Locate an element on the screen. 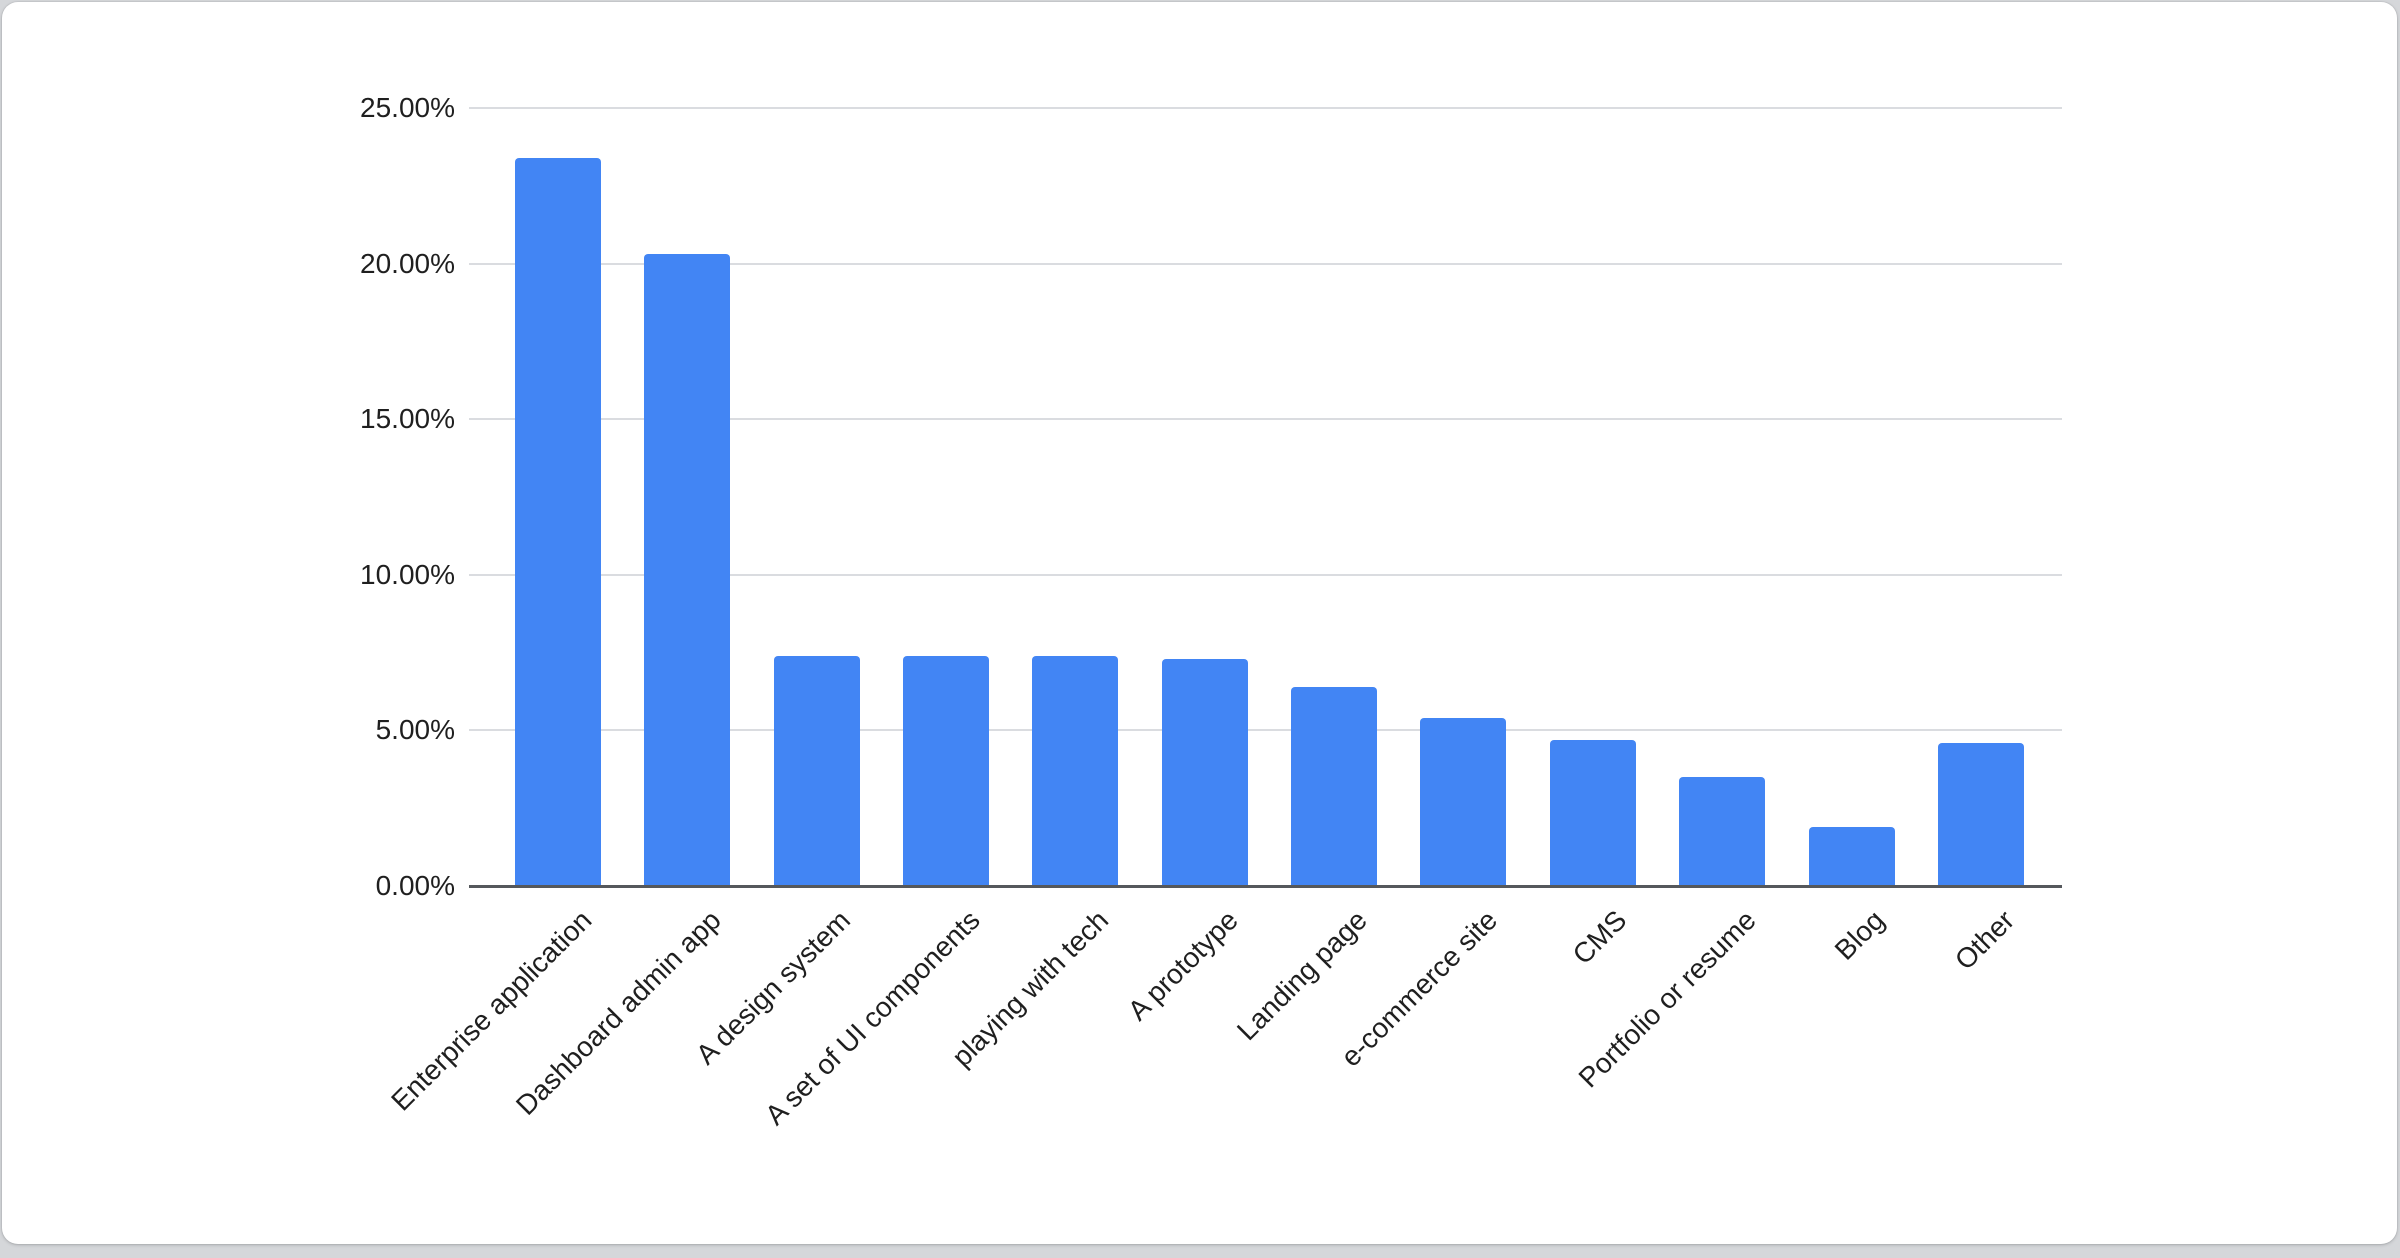 The image size is (2400, 1258). x-axis-baseline is located at coordinates (1265, 886).